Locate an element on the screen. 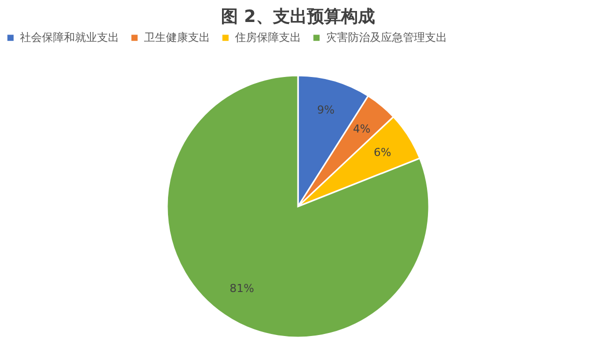 This screenshot has width=596, height=360. legend-label: 社会保障和就业支出 is located at coordinates (69, 37).